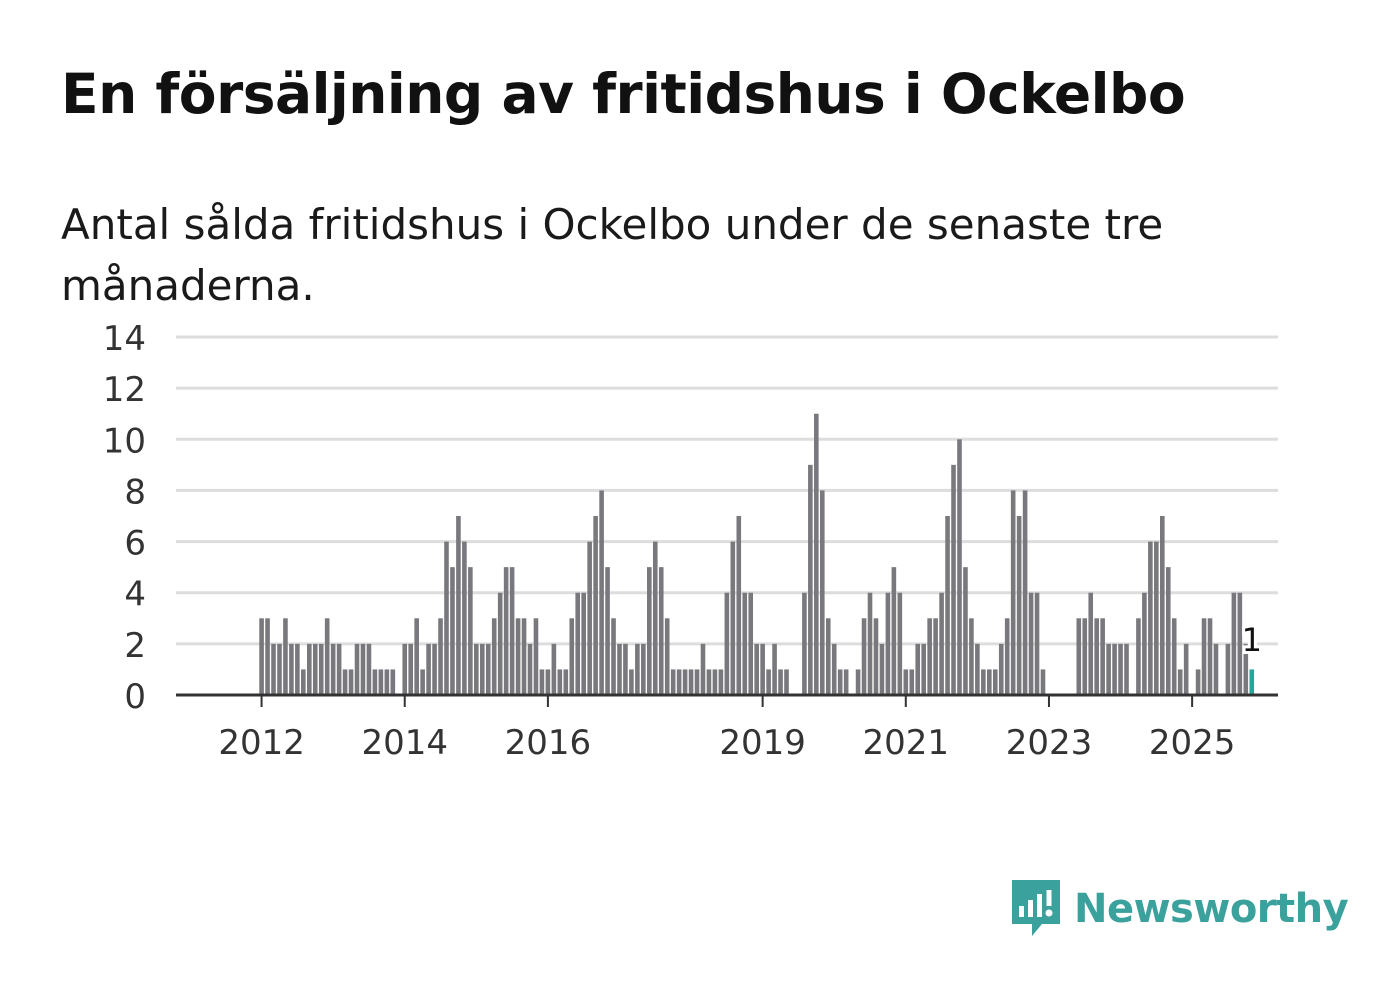 The width and height of the screenshot is (1382, 999). I want to click on x-tick-label: 2021, so click(906, 743).